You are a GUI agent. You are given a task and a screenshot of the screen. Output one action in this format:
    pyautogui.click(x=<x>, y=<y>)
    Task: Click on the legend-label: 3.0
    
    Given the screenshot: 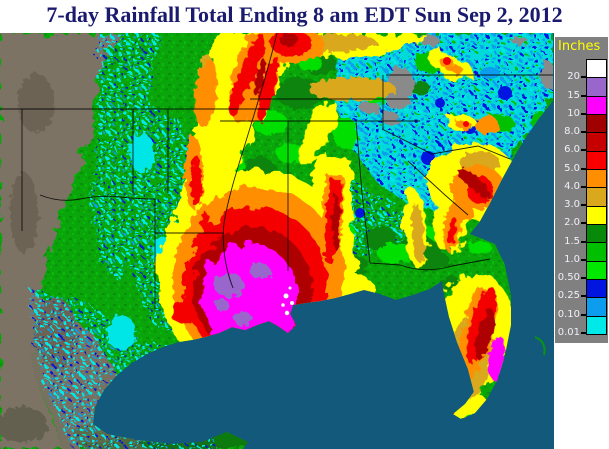 What is the action you would take?
    pyautogui.click(x=572, y=205)
    